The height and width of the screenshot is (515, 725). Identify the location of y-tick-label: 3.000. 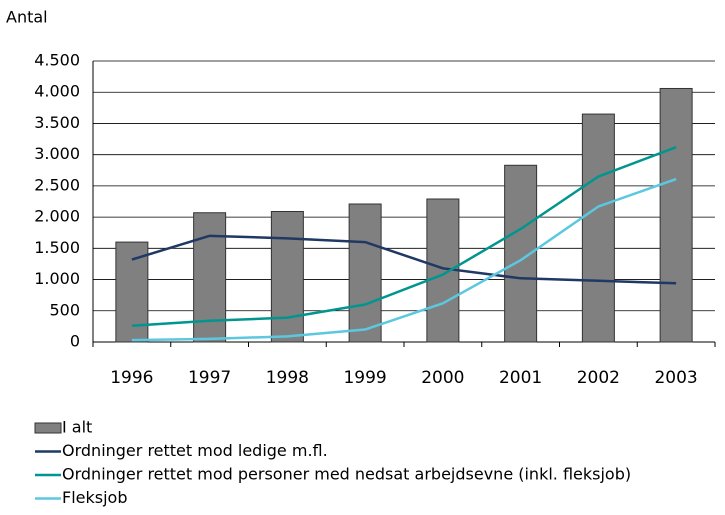
(57, 153).